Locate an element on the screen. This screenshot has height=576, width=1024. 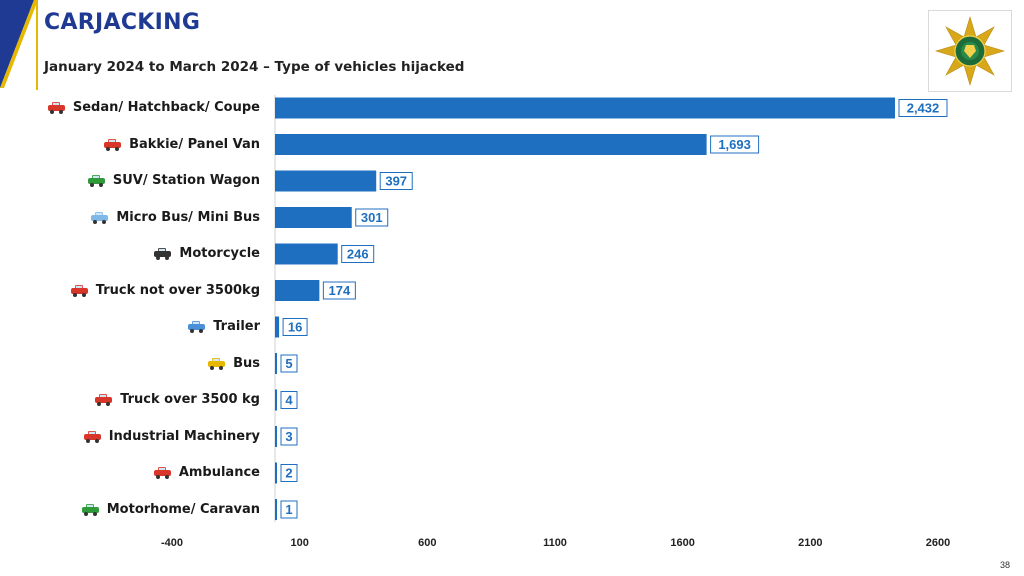
corner-stripe is located at coordinates (19, 44).